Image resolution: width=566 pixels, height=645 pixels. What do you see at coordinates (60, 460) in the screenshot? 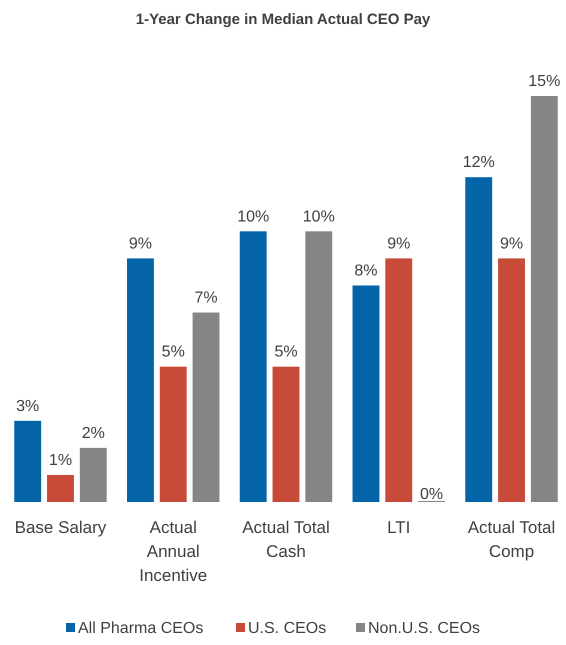
I see `data-label: 1%` at bounding box center [60, 460].